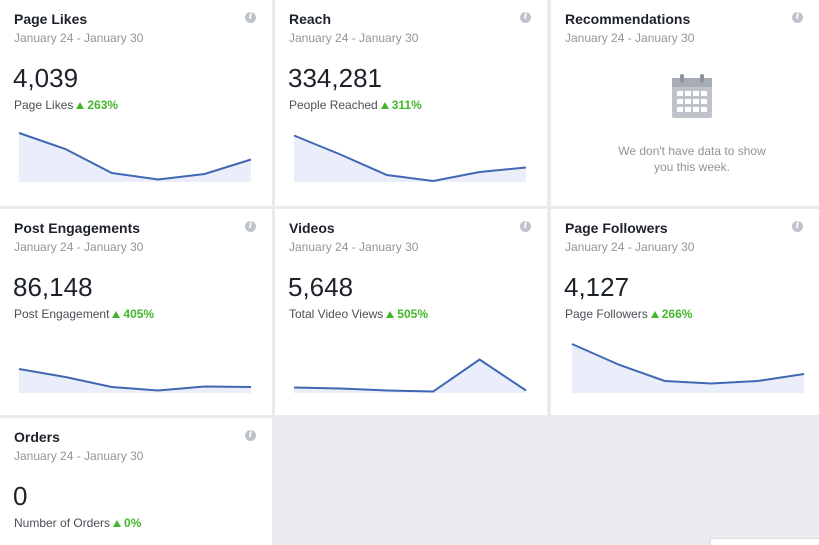 The width and height of the screenshot is (819, 545). I want to click on card-sublabel-row: Page Followers 266%, so click(628, 314).